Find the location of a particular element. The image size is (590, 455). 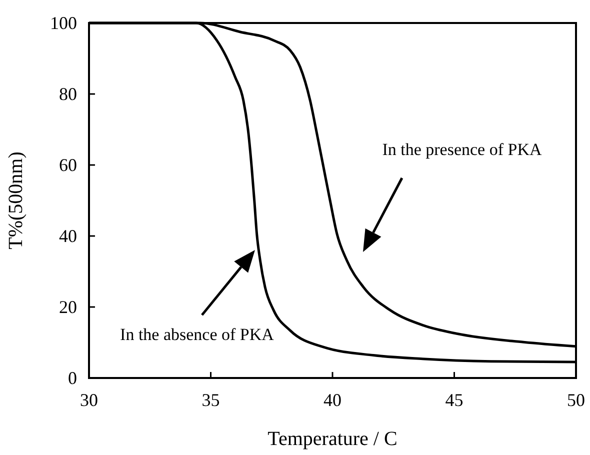

x-axis-title: Temperature / C is located at coordinates (333, 439).